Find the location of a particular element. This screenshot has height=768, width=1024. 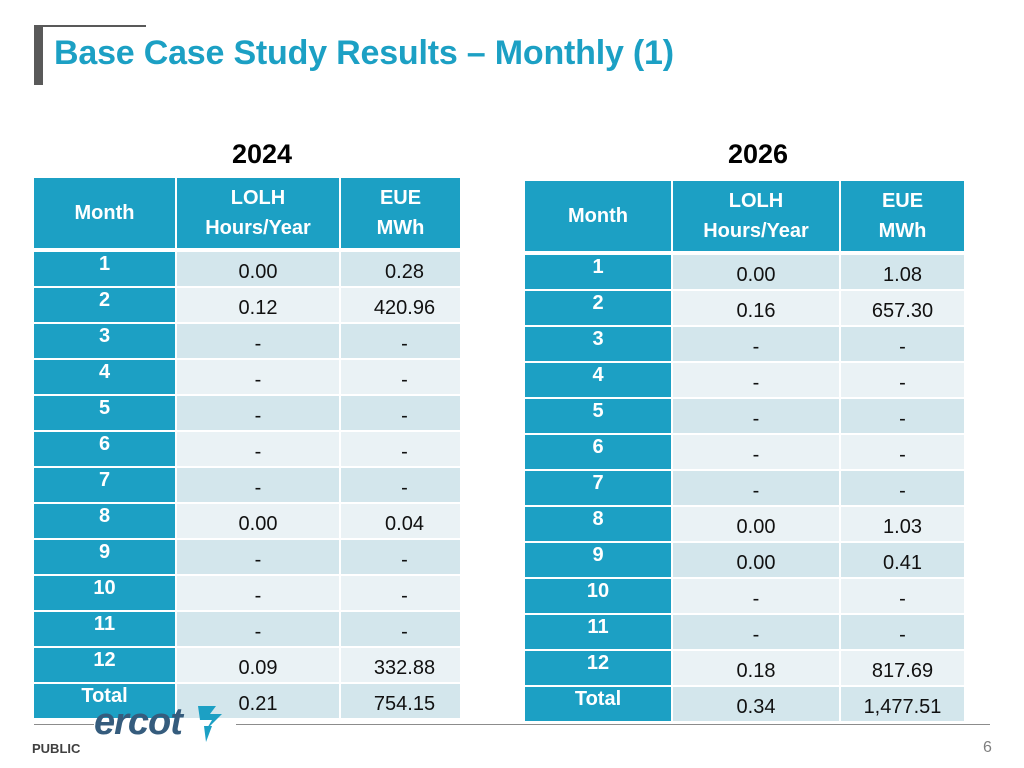

table-row: 9-- is located at coordinates (247, 558).